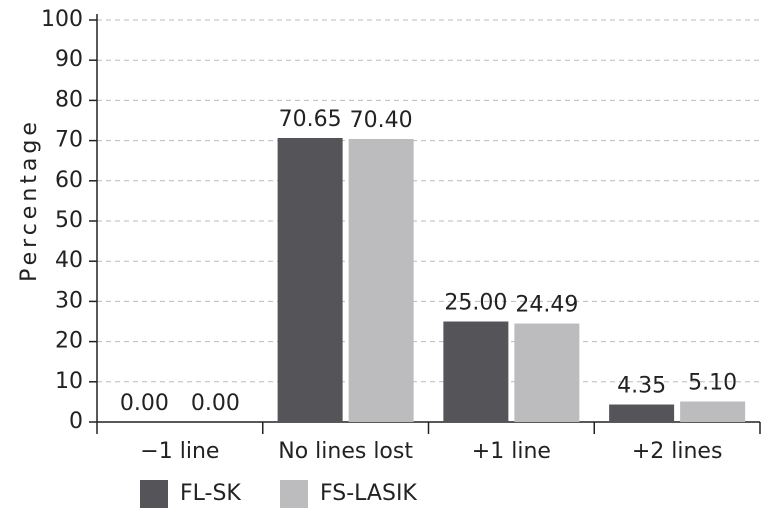 The height and width of the screenshot is (522, 773). I want to click on data-label: 70.40, so click(381, 120).